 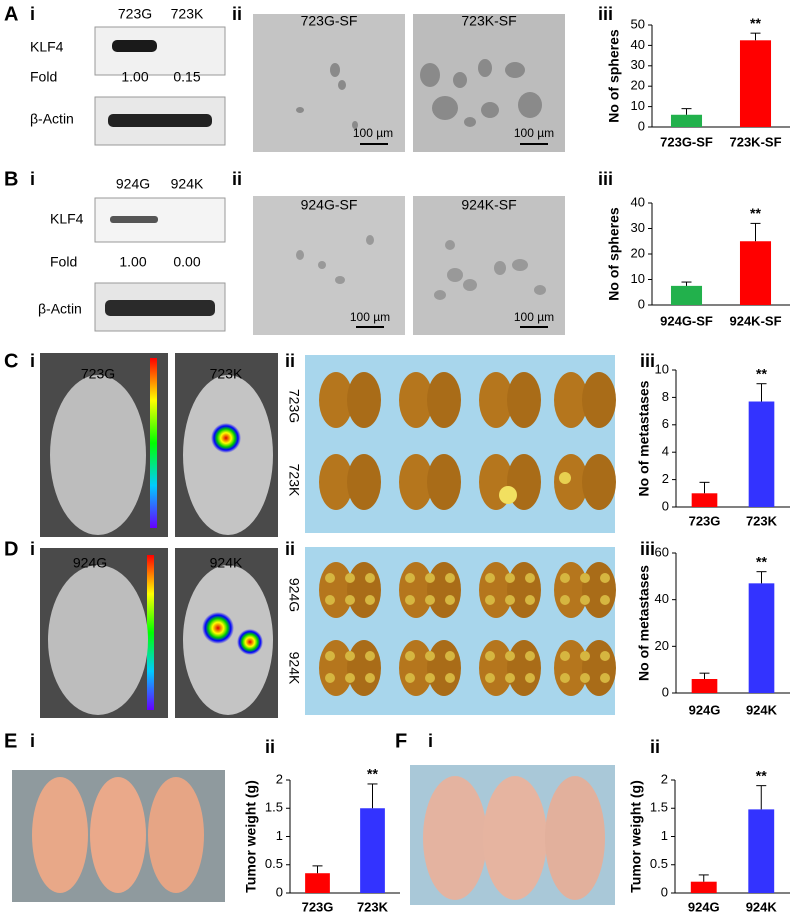 I want to click on lane-label: 924G, so click(x=133, y=184).